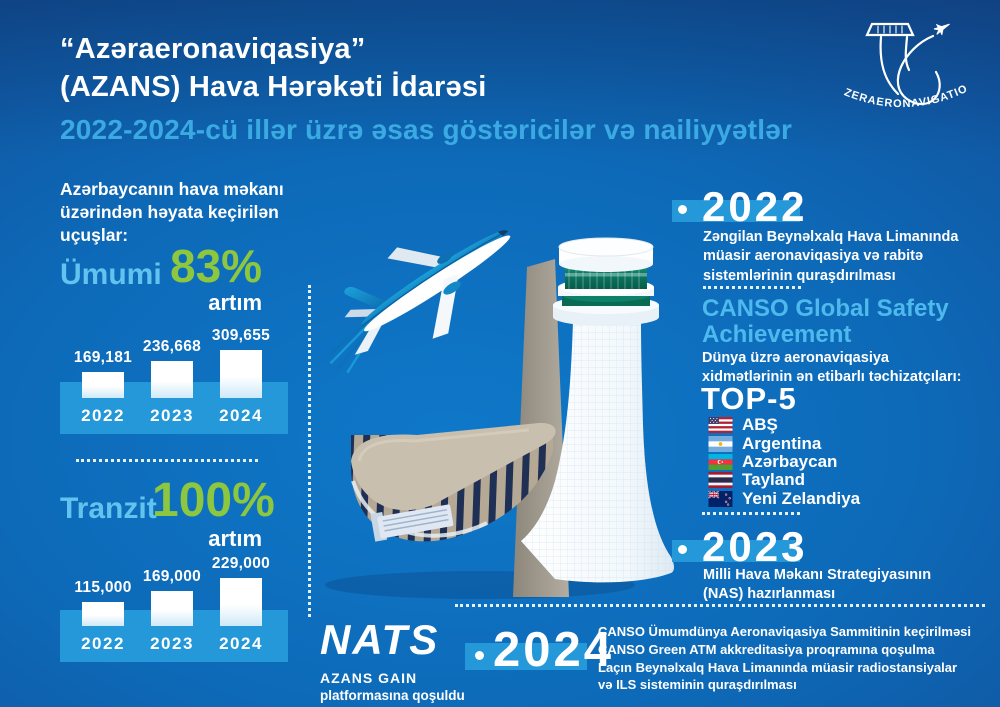 The height and width of the screenshot is (707, 1000). What do you see at coordinates (831, 237) in the screenshot?
I see `text-line: Zəngilan Beynəlxalq Hava Limanında` at bounding box center [831, 237].